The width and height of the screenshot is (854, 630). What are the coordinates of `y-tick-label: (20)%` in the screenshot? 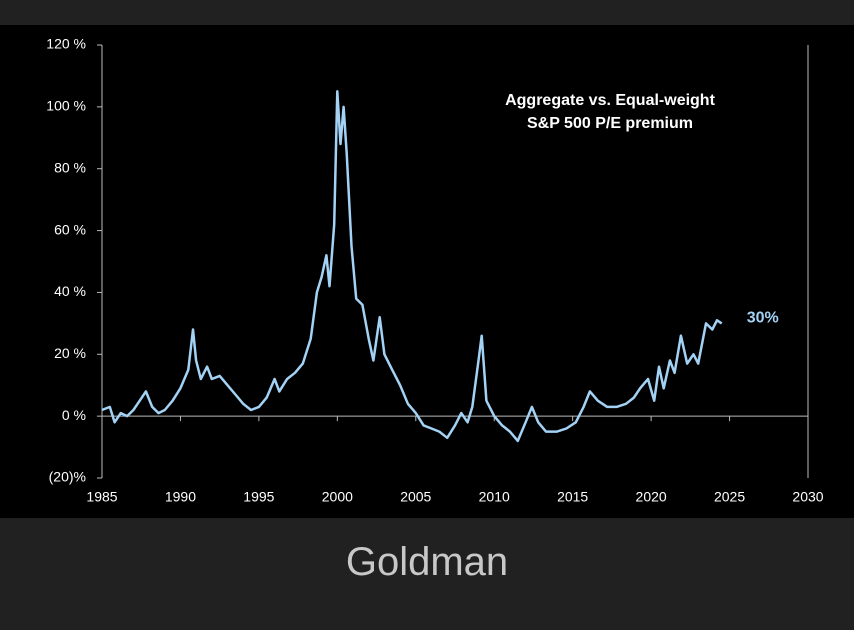 It's located at (67, 477).